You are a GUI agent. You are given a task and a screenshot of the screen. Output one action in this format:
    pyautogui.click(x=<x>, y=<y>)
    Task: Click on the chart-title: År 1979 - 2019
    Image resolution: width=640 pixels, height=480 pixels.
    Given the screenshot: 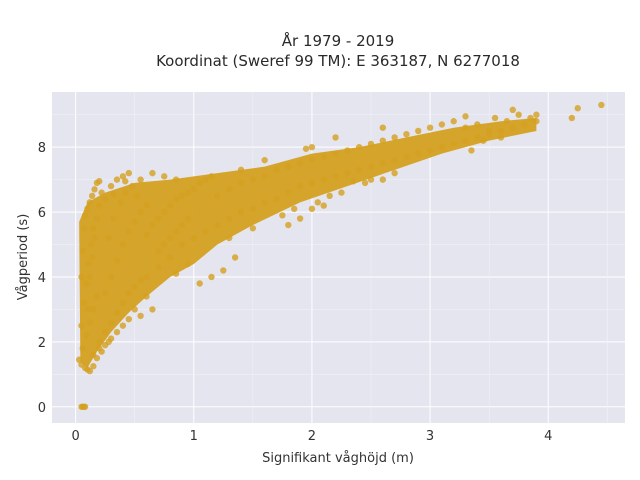 What is the action you would take?
    pyautogui.click(x=338, y=40)
    